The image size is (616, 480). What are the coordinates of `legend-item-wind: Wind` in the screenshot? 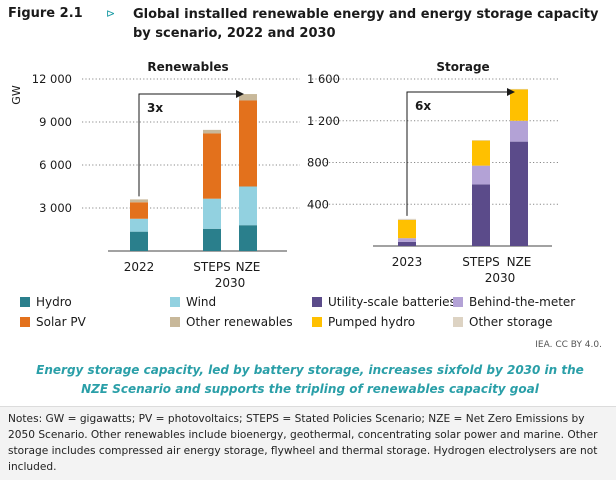 It's located at (193, 302).